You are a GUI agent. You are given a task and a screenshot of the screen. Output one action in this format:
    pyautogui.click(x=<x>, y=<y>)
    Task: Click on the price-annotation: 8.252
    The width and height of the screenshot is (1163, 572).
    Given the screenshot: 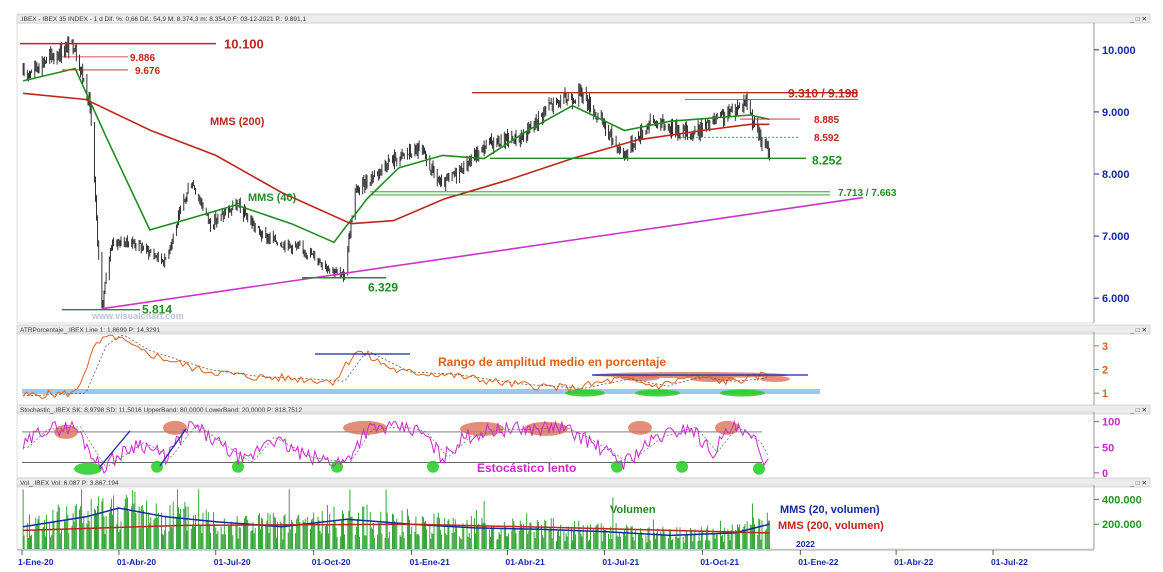 What is the action you would take?
    pyautogui.click(x=827, y=160)
    